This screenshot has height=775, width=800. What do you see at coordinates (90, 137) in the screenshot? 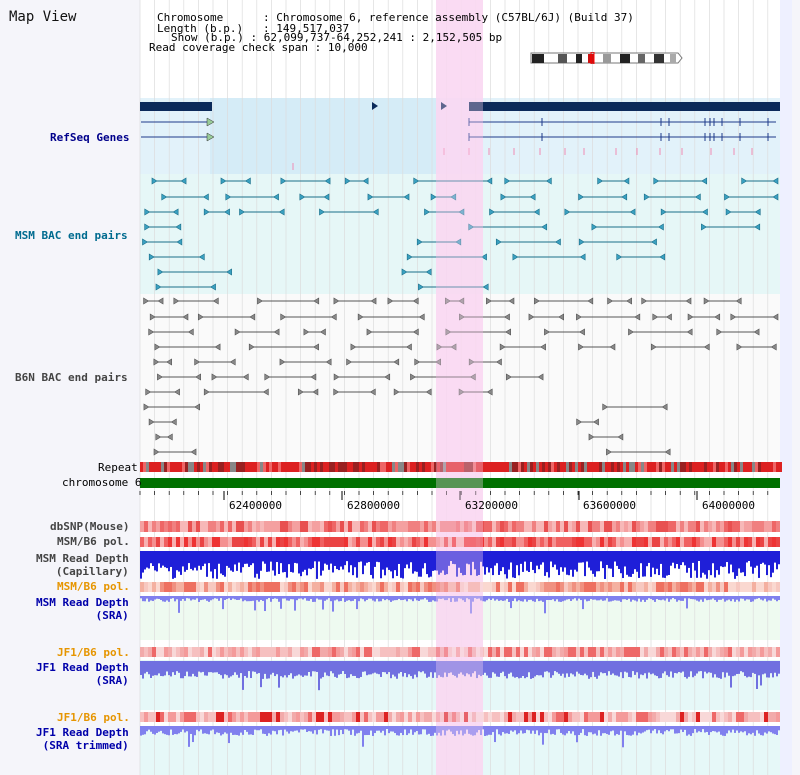
I see `track-label-refseq: RefSeq Genes` at bounding box center [90, 137].